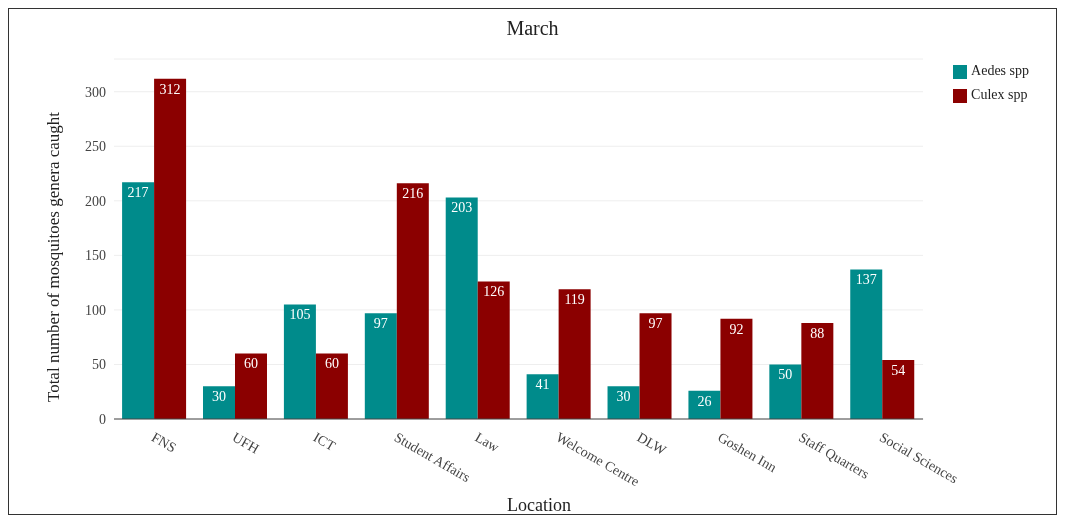 The image size is (1065, 523). Describe the element at coordinates (898, 371) in the screenshot. I see `data-label: 54` at that location.